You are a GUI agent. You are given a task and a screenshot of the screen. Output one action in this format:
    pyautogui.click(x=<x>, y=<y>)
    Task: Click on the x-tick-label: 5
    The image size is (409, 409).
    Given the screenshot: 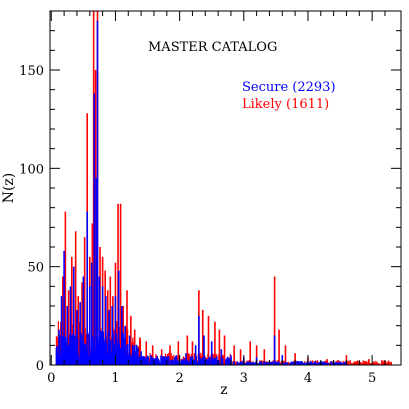 What is the action you would take?
    pyautogui.click(x=372, y=378)
    